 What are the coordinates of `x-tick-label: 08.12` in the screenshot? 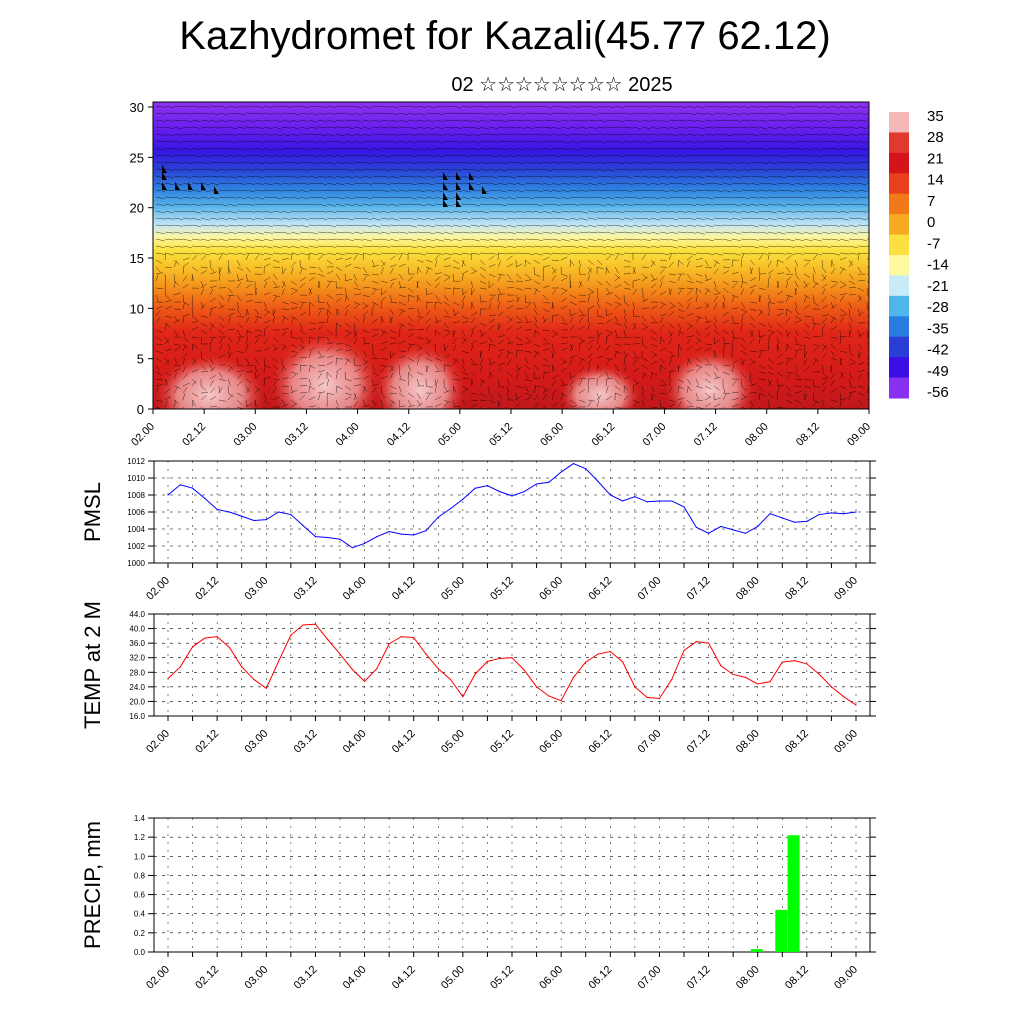 It's located at (797, 742).